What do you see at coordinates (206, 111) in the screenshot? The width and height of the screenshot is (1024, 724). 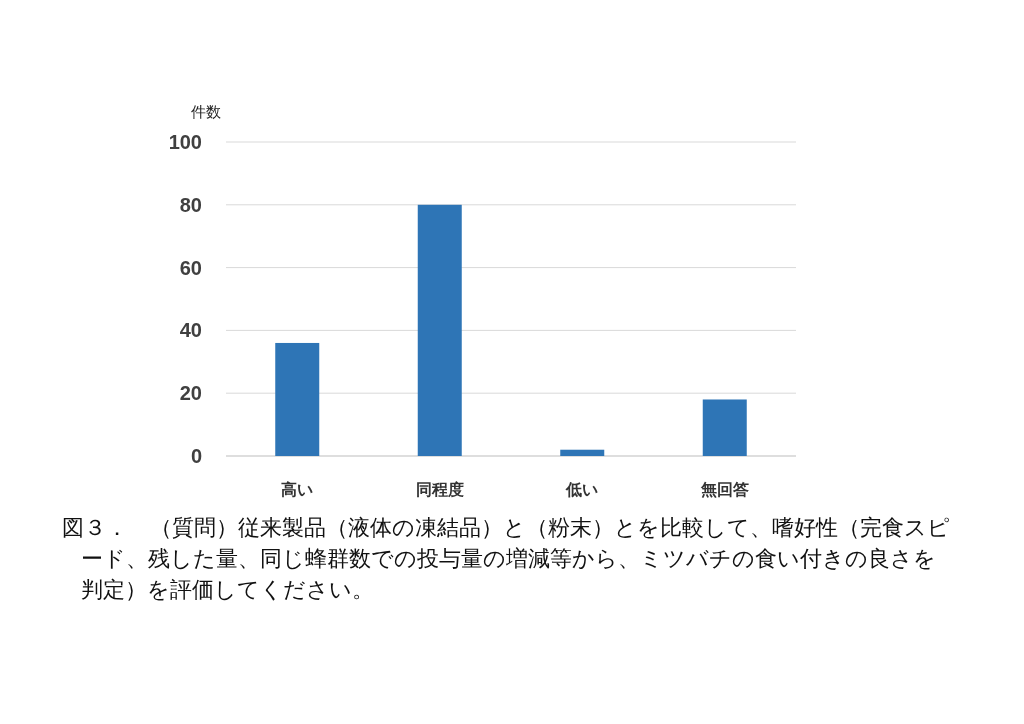 I see `y-axis-title: 件数` at bounding box center [206, 111].